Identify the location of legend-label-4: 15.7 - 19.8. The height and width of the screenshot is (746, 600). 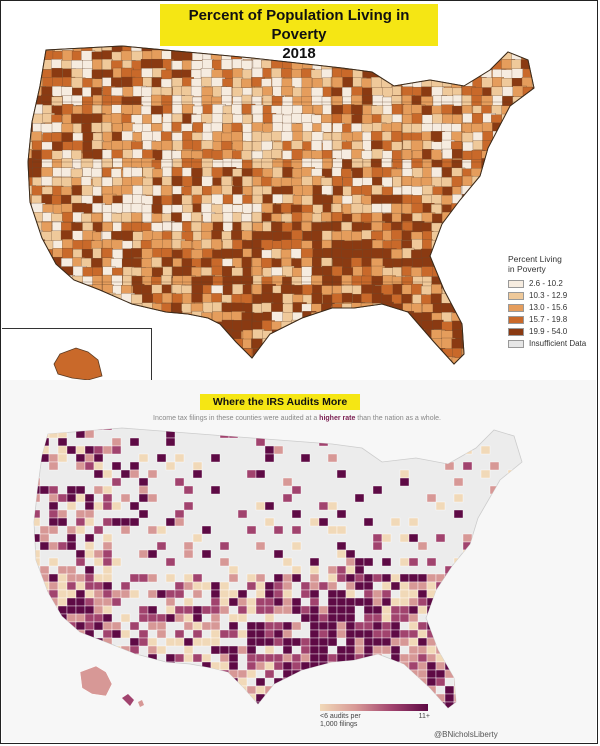
(548, 319).